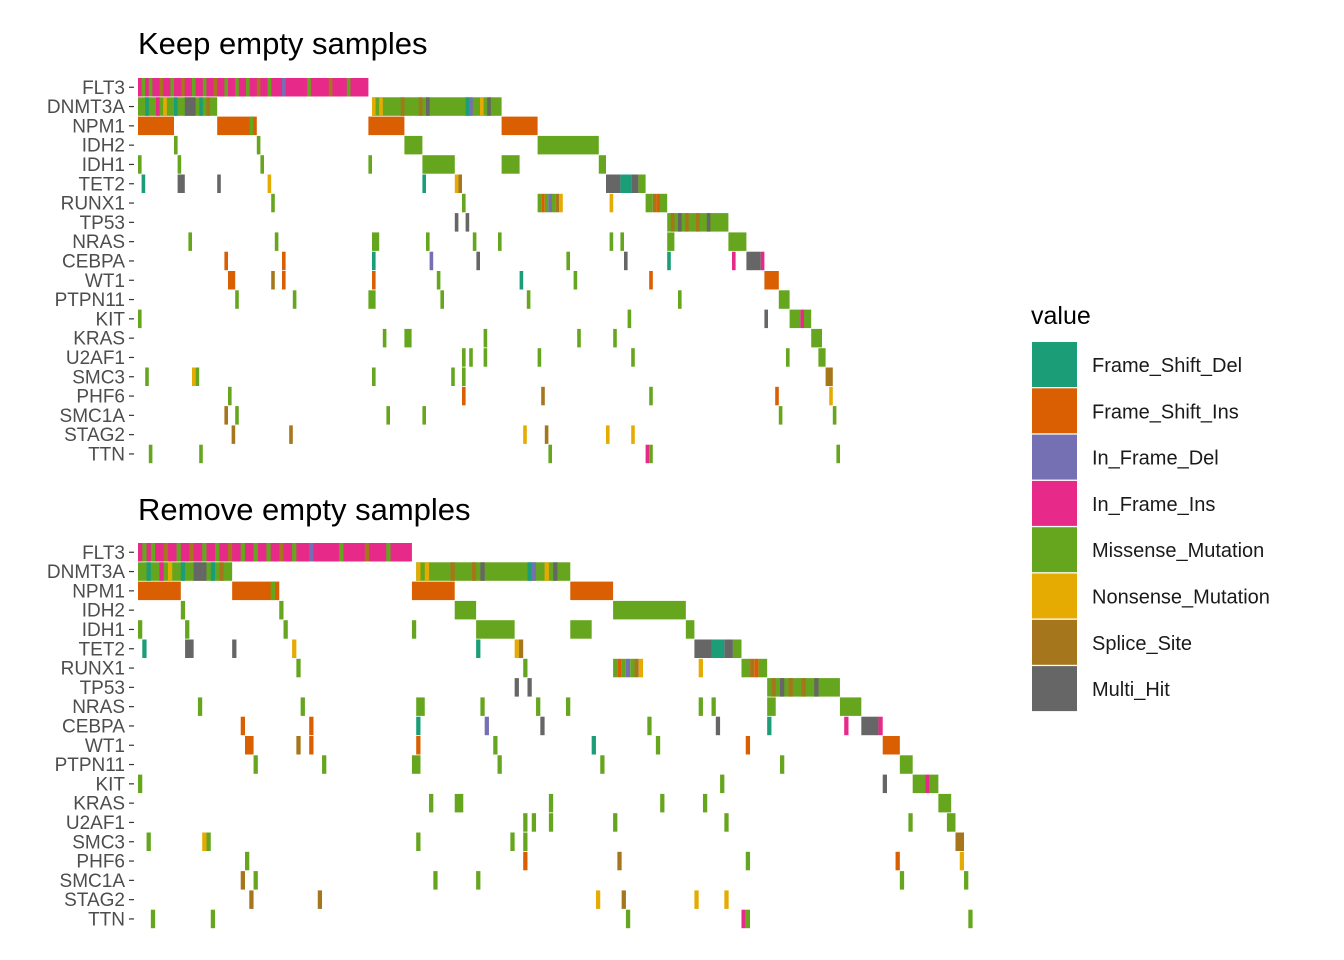 The height and width of the screenshot is (960, 1344). I want to click on mutation-cell-u2af1, so click(471, 357).